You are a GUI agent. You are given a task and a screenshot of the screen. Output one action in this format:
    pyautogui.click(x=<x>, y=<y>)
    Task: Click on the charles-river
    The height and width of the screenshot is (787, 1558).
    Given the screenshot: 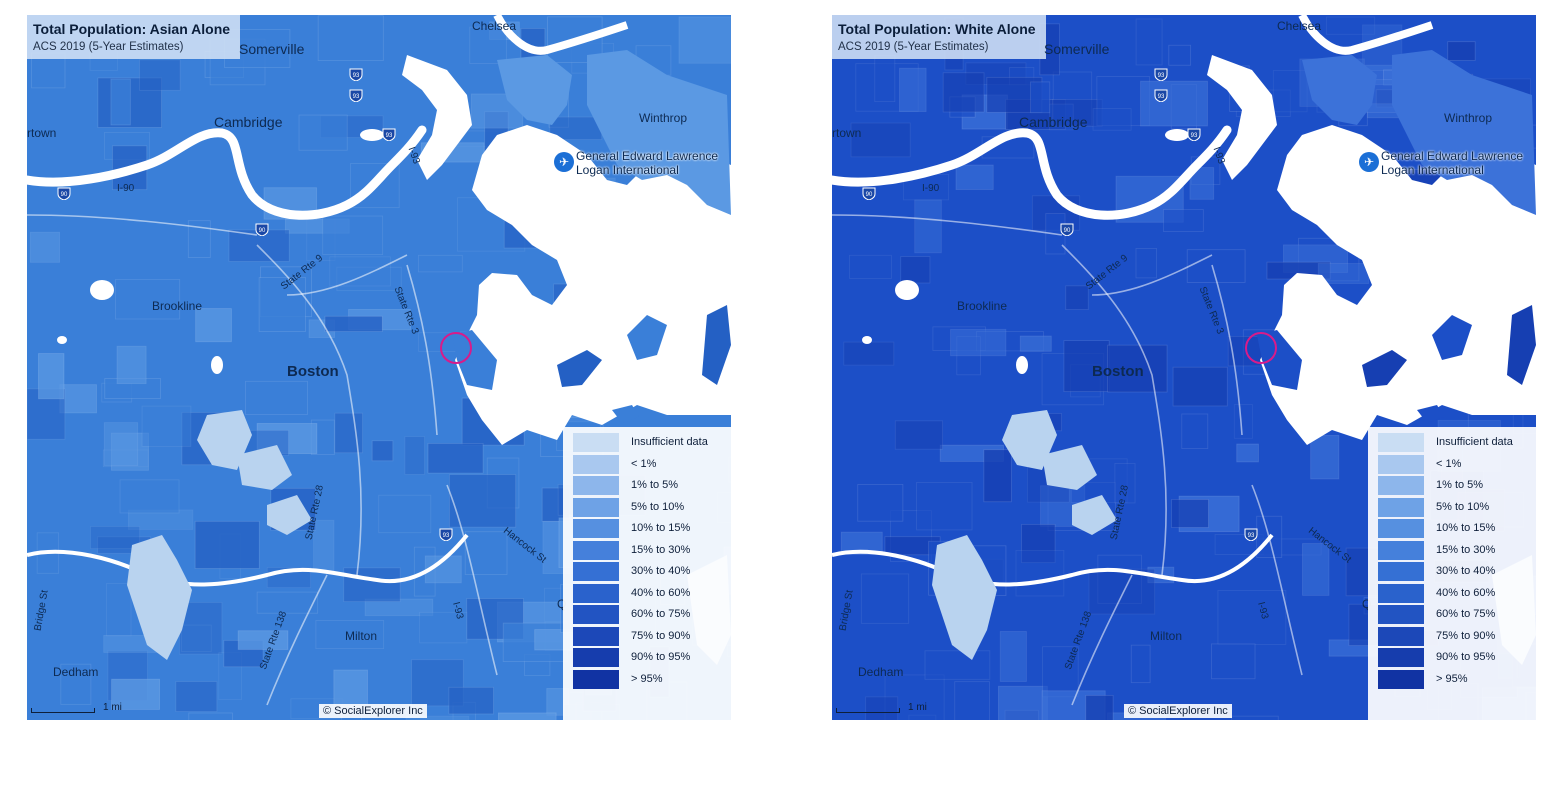 What is the action you would take?
    pyautogui.click(x=227, y=172)
    